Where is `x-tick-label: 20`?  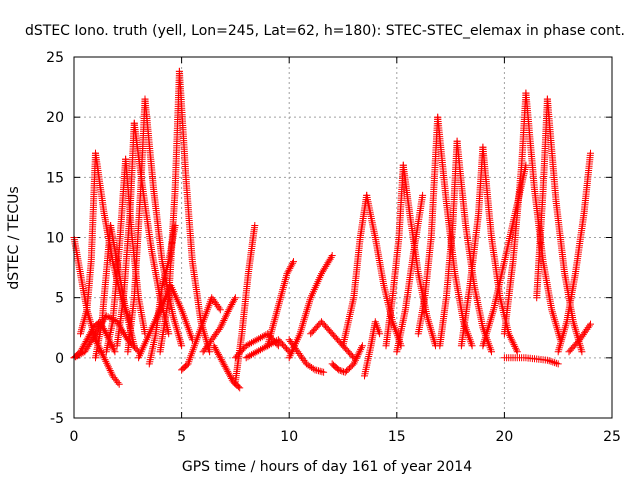
x-tick-label: 20 is located at coordinates (504, 437).